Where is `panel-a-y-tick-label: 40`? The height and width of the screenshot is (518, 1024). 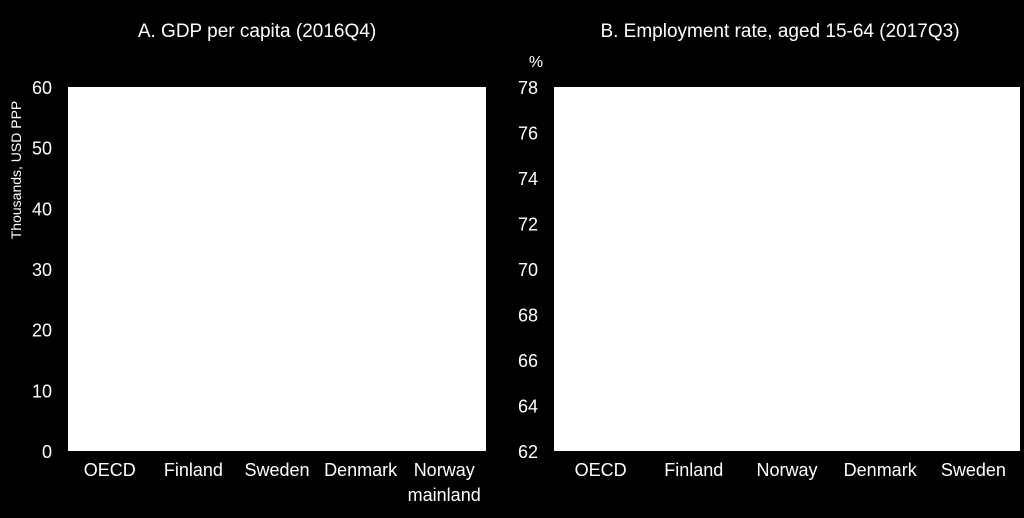
panel-a-y-tick-label: 40 is located at coordinates (42, 209).